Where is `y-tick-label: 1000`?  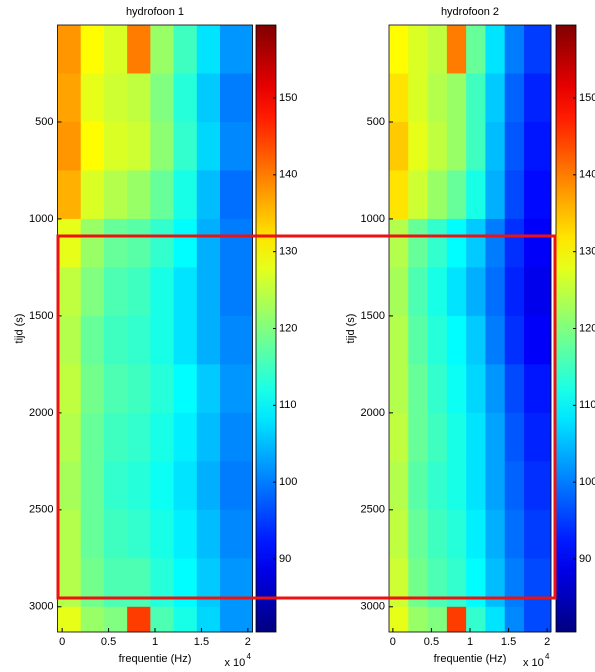
y-tick-label: 1000 is located at coordinates (373, 219).